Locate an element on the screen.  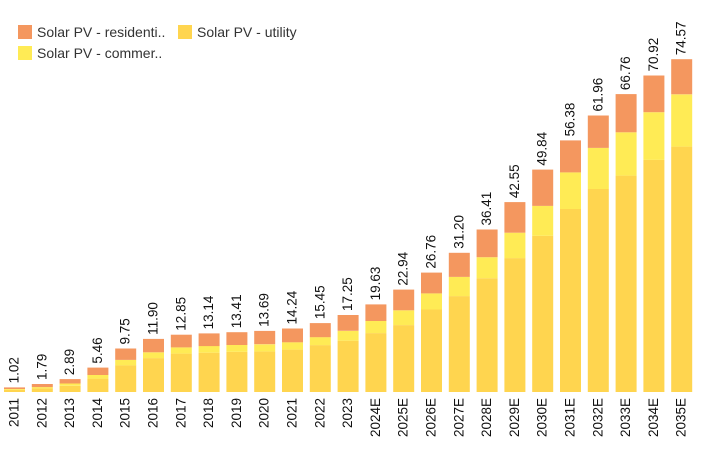
total-label-2033E: 66.76 is located at coordinates (625, 73).